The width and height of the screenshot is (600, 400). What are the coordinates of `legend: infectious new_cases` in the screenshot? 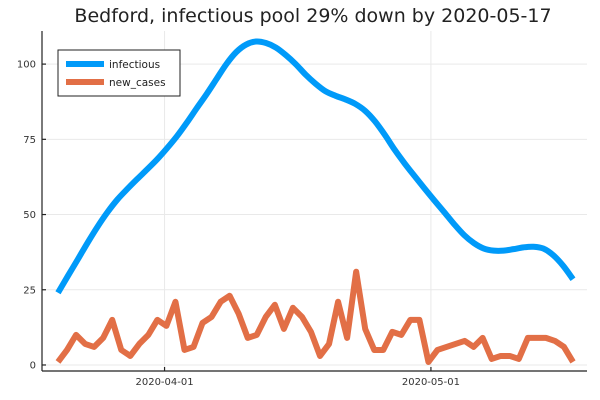 It's located at (119, 73).